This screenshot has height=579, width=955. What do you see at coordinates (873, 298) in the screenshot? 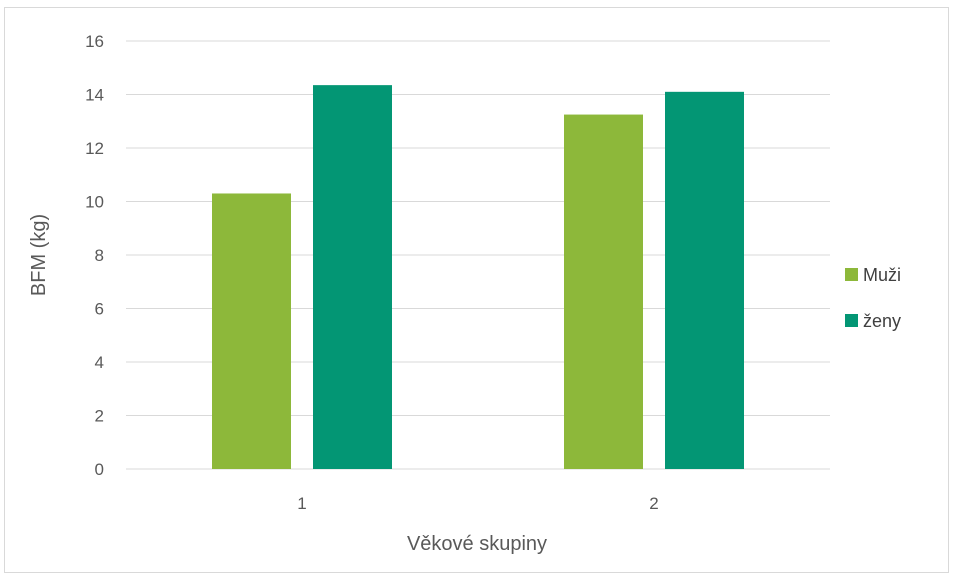
I see `legend: Muži ženy` at bounding box center [873, 298].